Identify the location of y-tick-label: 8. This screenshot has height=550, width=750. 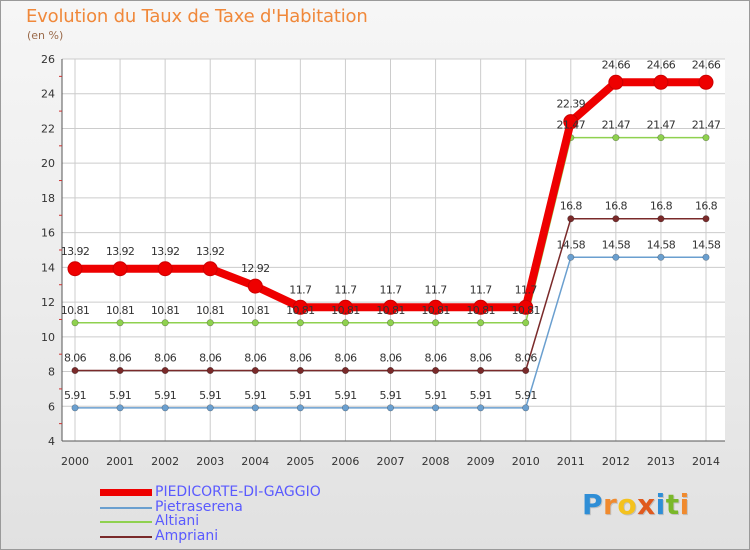
(51, 372).